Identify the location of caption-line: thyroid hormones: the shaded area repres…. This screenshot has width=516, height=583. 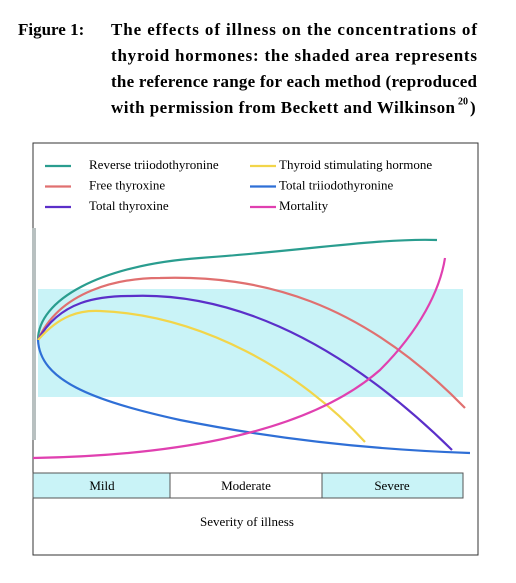
(294, 55).